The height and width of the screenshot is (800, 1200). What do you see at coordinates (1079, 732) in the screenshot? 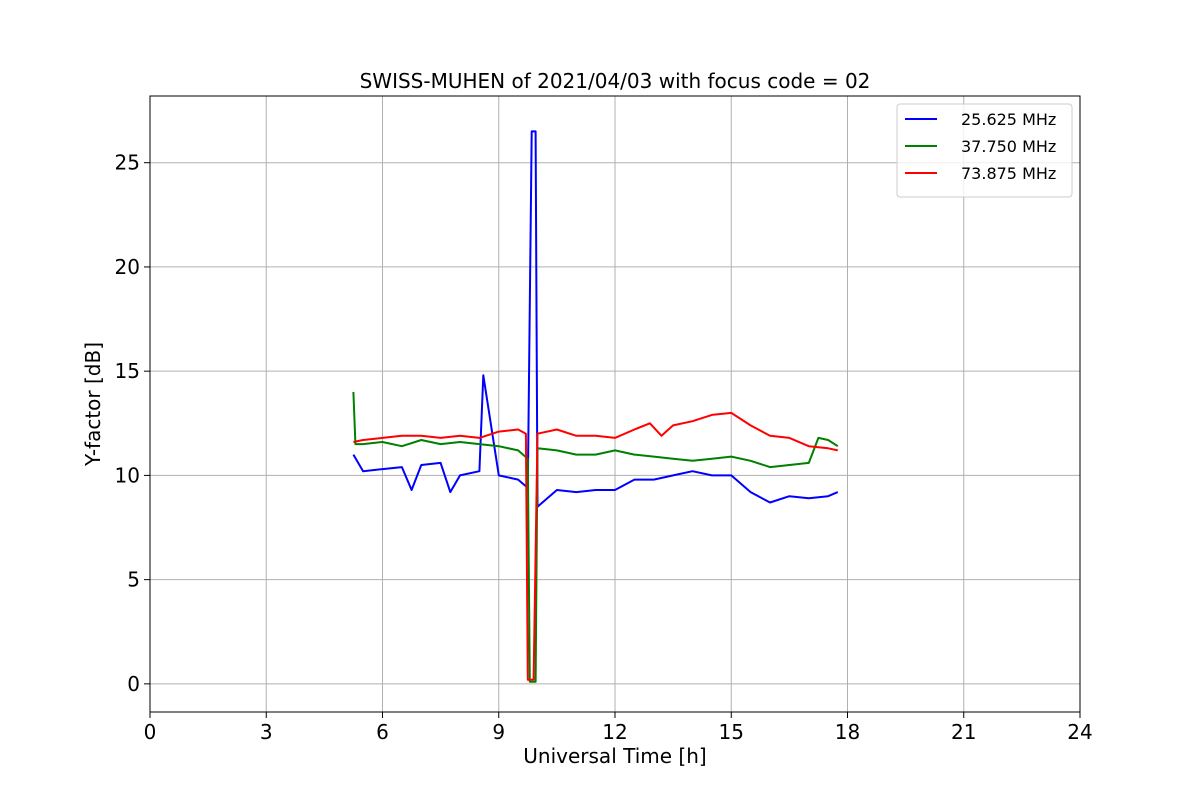
I see `x-tick-label: 24` at bounding box center [1079, 732].